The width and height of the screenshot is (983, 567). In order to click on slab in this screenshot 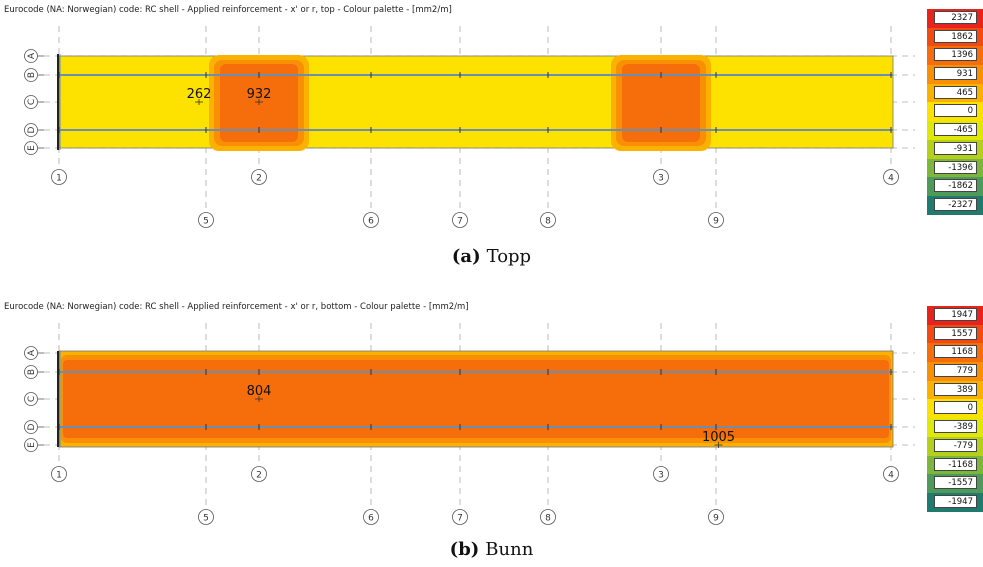, I will do `click(476, 102)`.